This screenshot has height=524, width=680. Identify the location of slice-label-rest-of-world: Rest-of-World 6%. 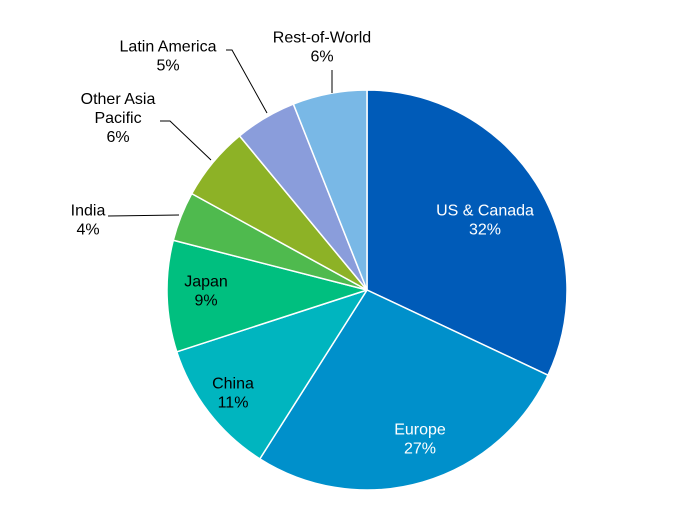
(322, 48).